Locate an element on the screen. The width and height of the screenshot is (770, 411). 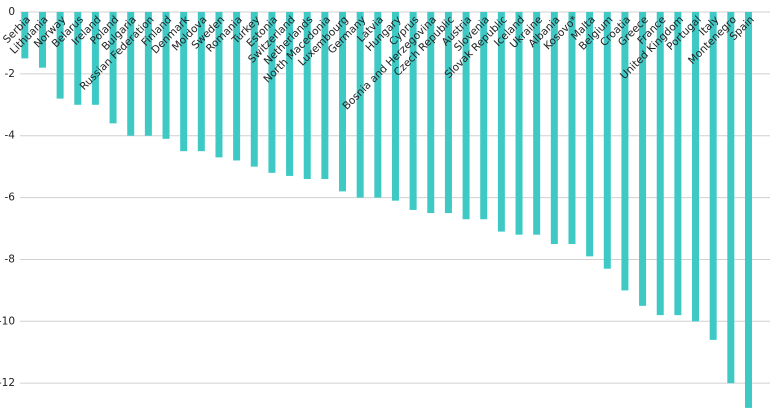
y-tick-label: -8 is located at coordinates (10, 259).